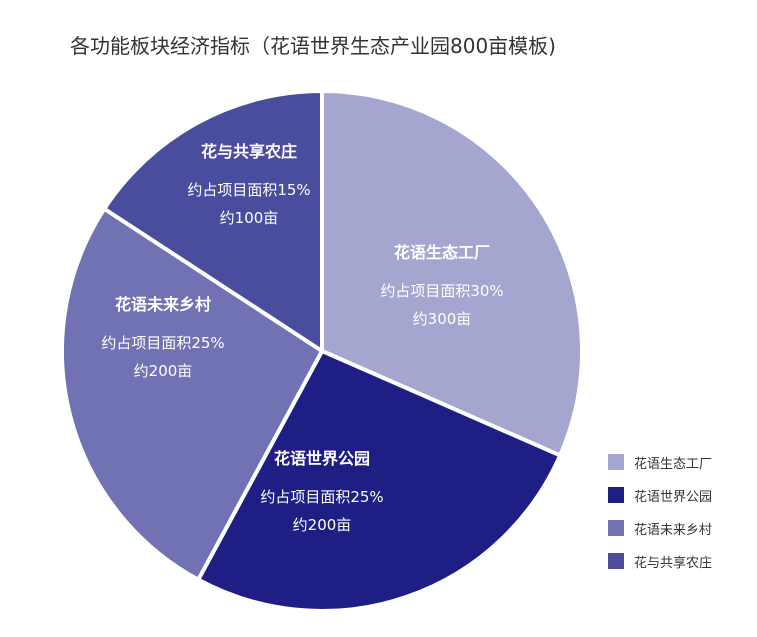 This screenshot has width=757, height=637. I want to click on chart-legend: 花语生态工厂 花语世界公园 花语未来乡村 花与共享农庄, so click(660, 518).